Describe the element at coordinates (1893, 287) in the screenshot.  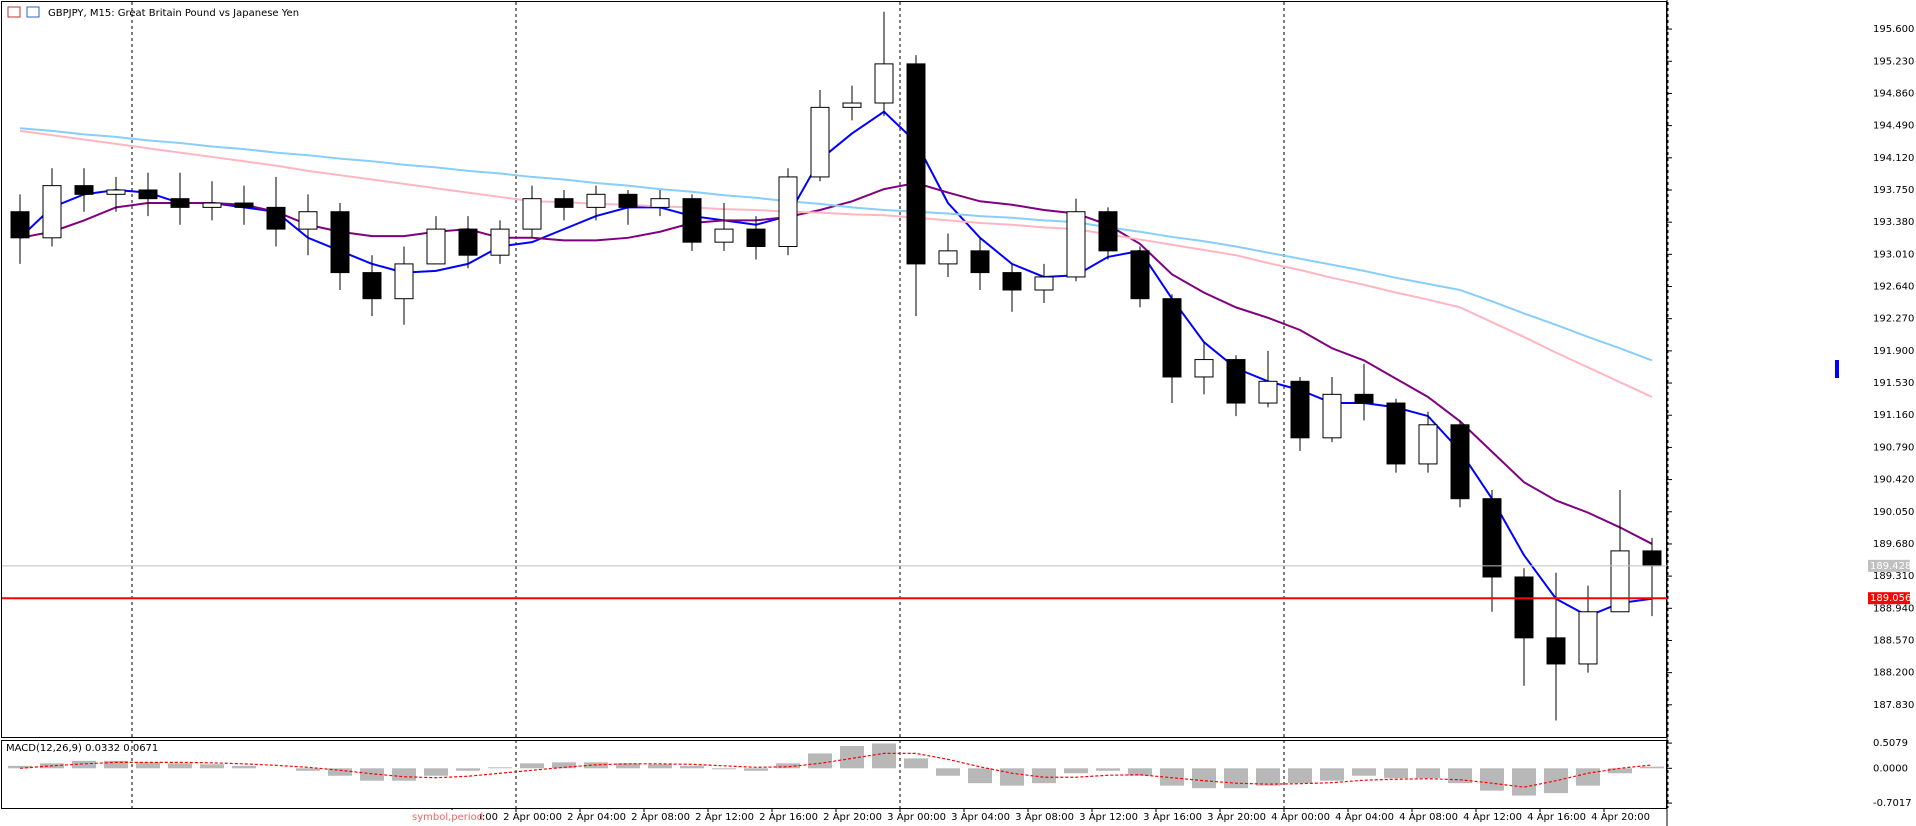
I see `y-tick-label: 192.640` at that location.